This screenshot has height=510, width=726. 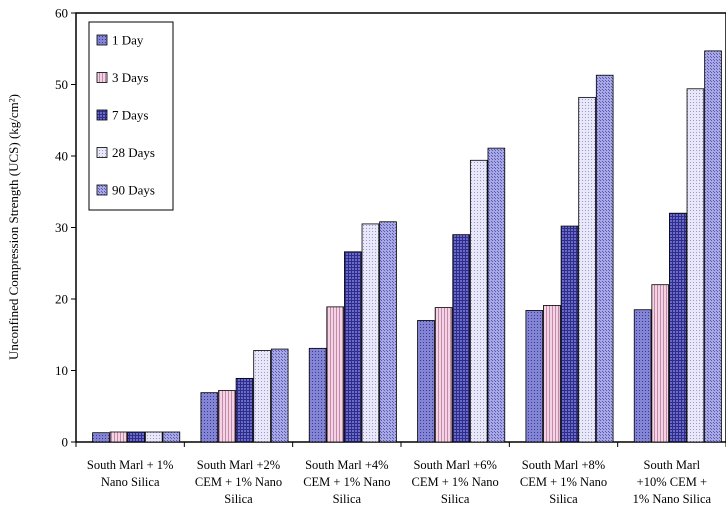 I want to click on y-tick-label: 40, so click(x=61, y=156).